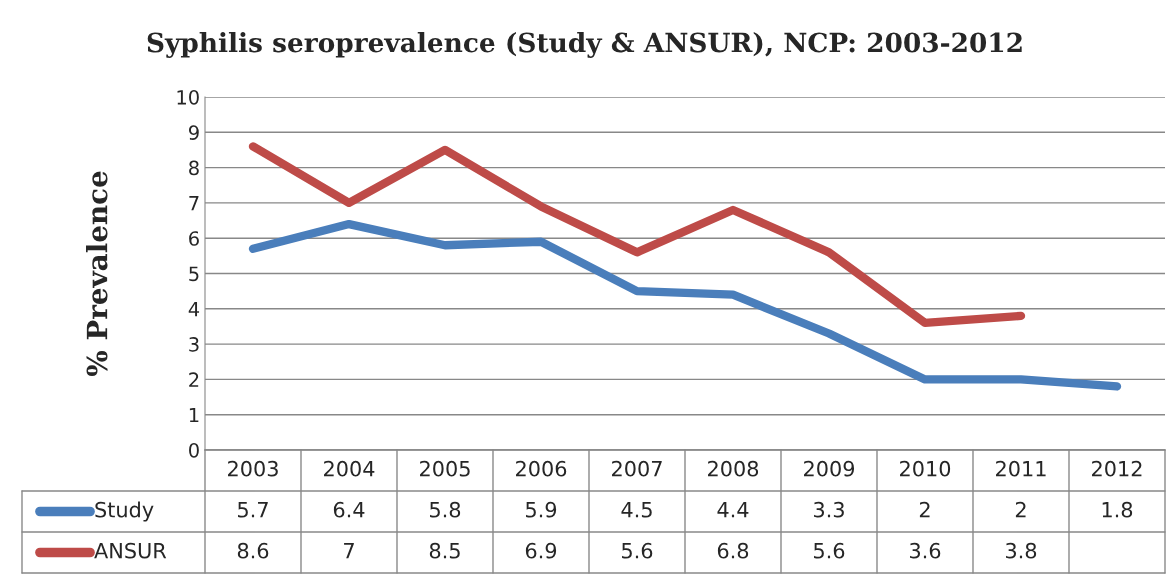 This screenshot has height=581, width=1170. Describe the element at coordinates (541, 468) in the screenshot. I see `x-tick-label: 2006` at that location.